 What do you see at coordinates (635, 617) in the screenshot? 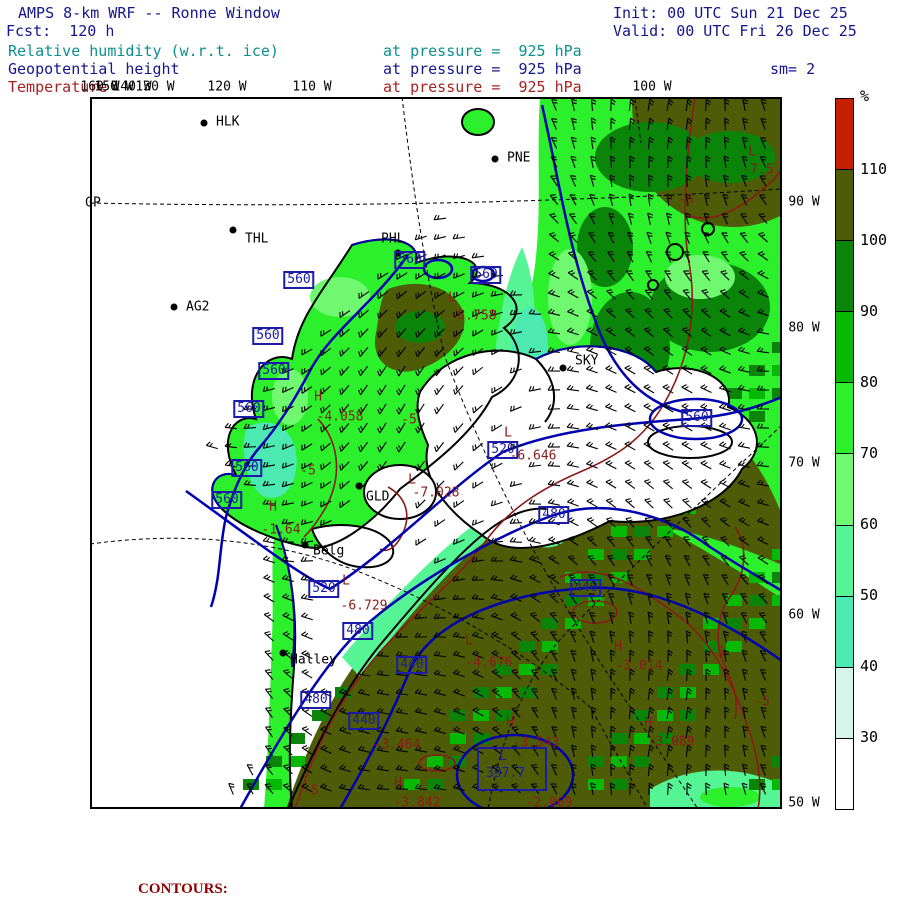
I see `meridian-line` at bounding box center [635, 617].